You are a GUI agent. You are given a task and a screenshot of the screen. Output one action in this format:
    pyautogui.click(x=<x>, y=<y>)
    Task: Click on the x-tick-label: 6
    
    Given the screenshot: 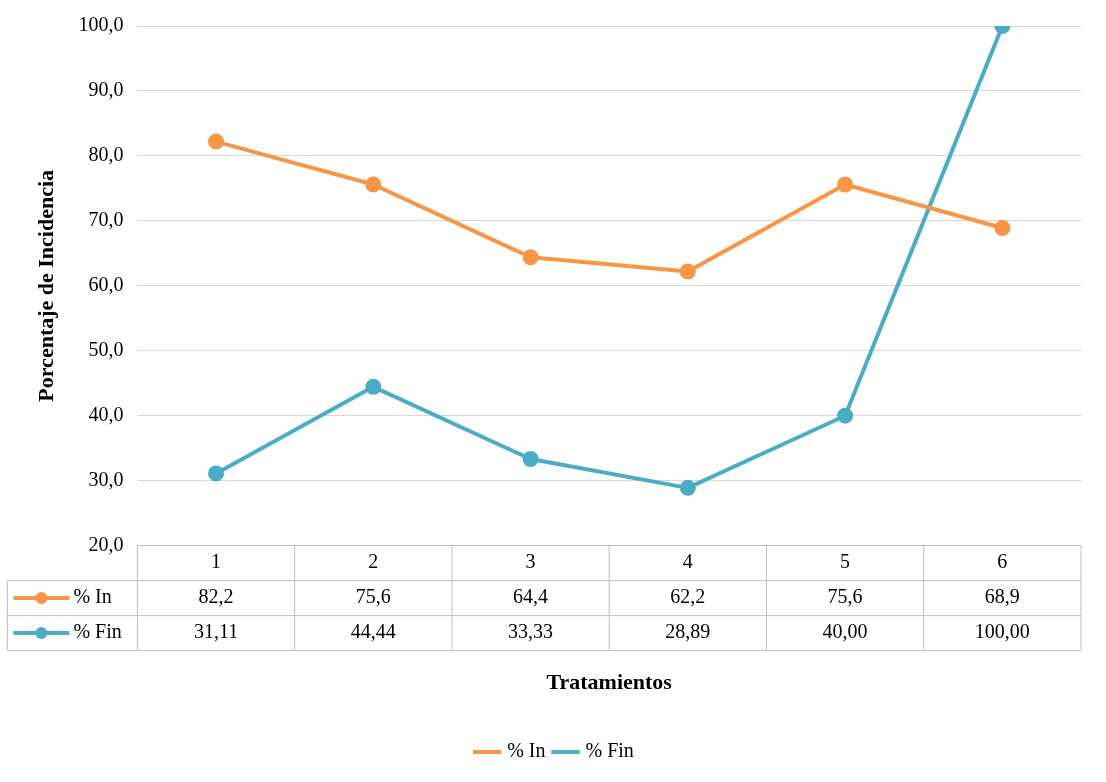 What is the action you would take?
    pyautogui.click(x=1002, y=561)
    